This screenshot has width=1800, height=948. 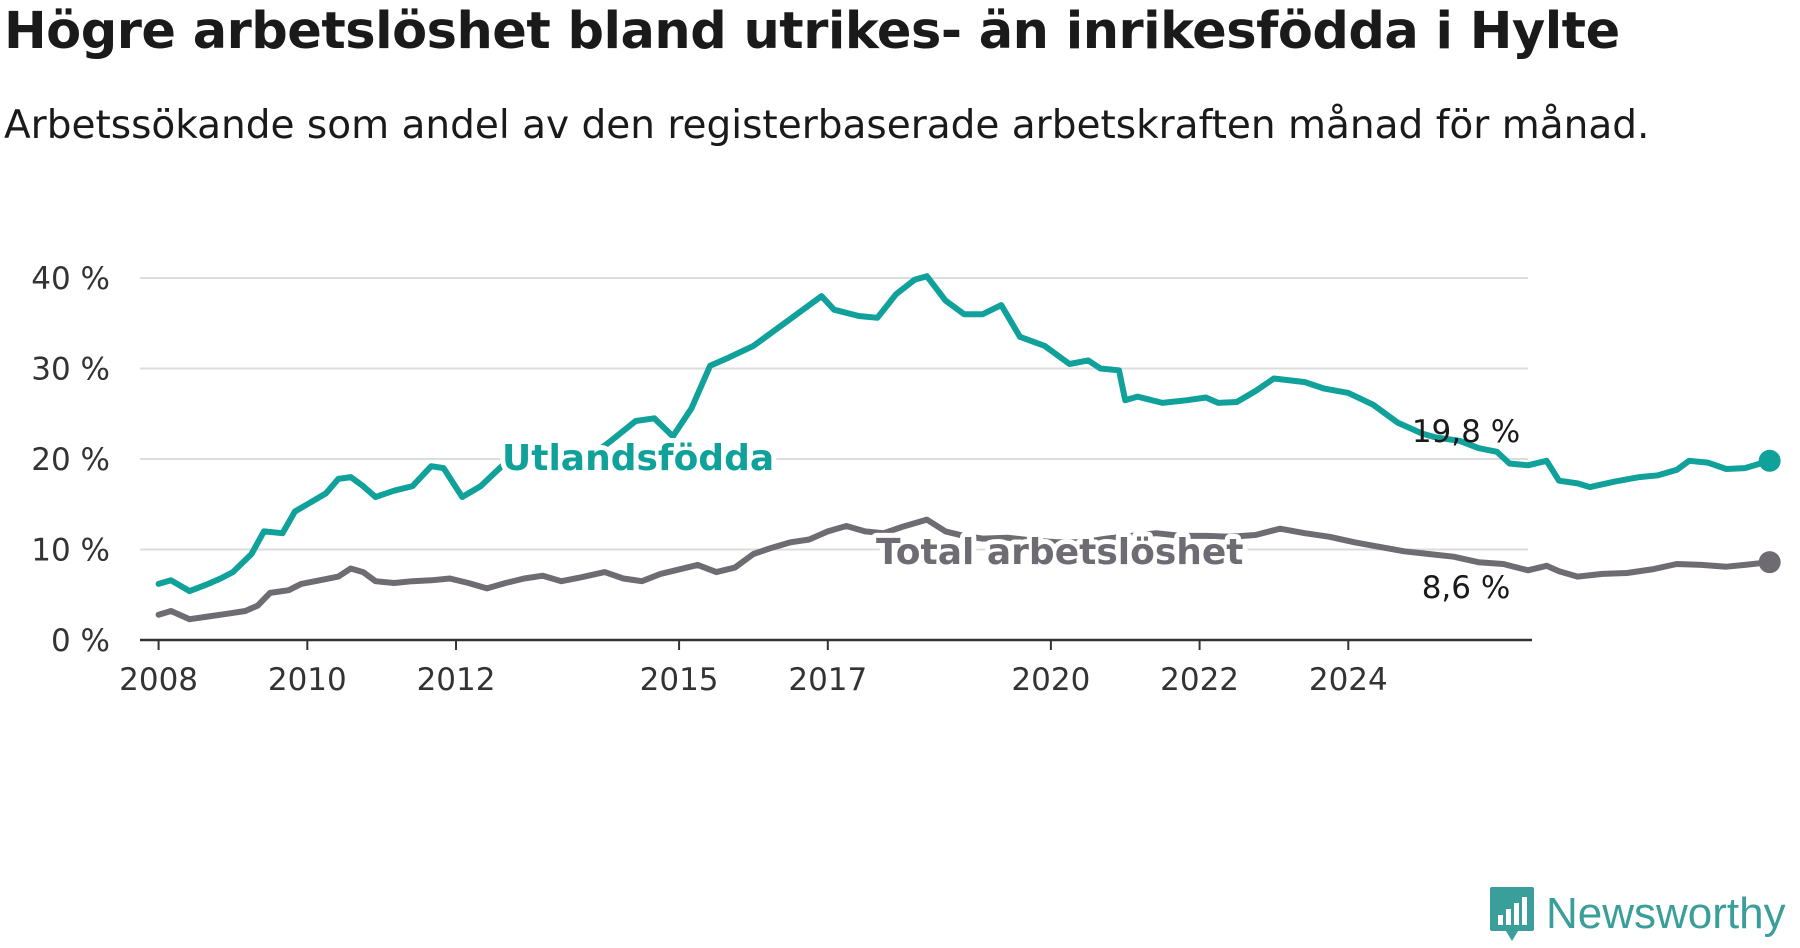 What do you see at coordinates (1769, 562) in the screenshot?
I see `end-dot-total-arbetsloshet` at bounding box center [1769, 562].